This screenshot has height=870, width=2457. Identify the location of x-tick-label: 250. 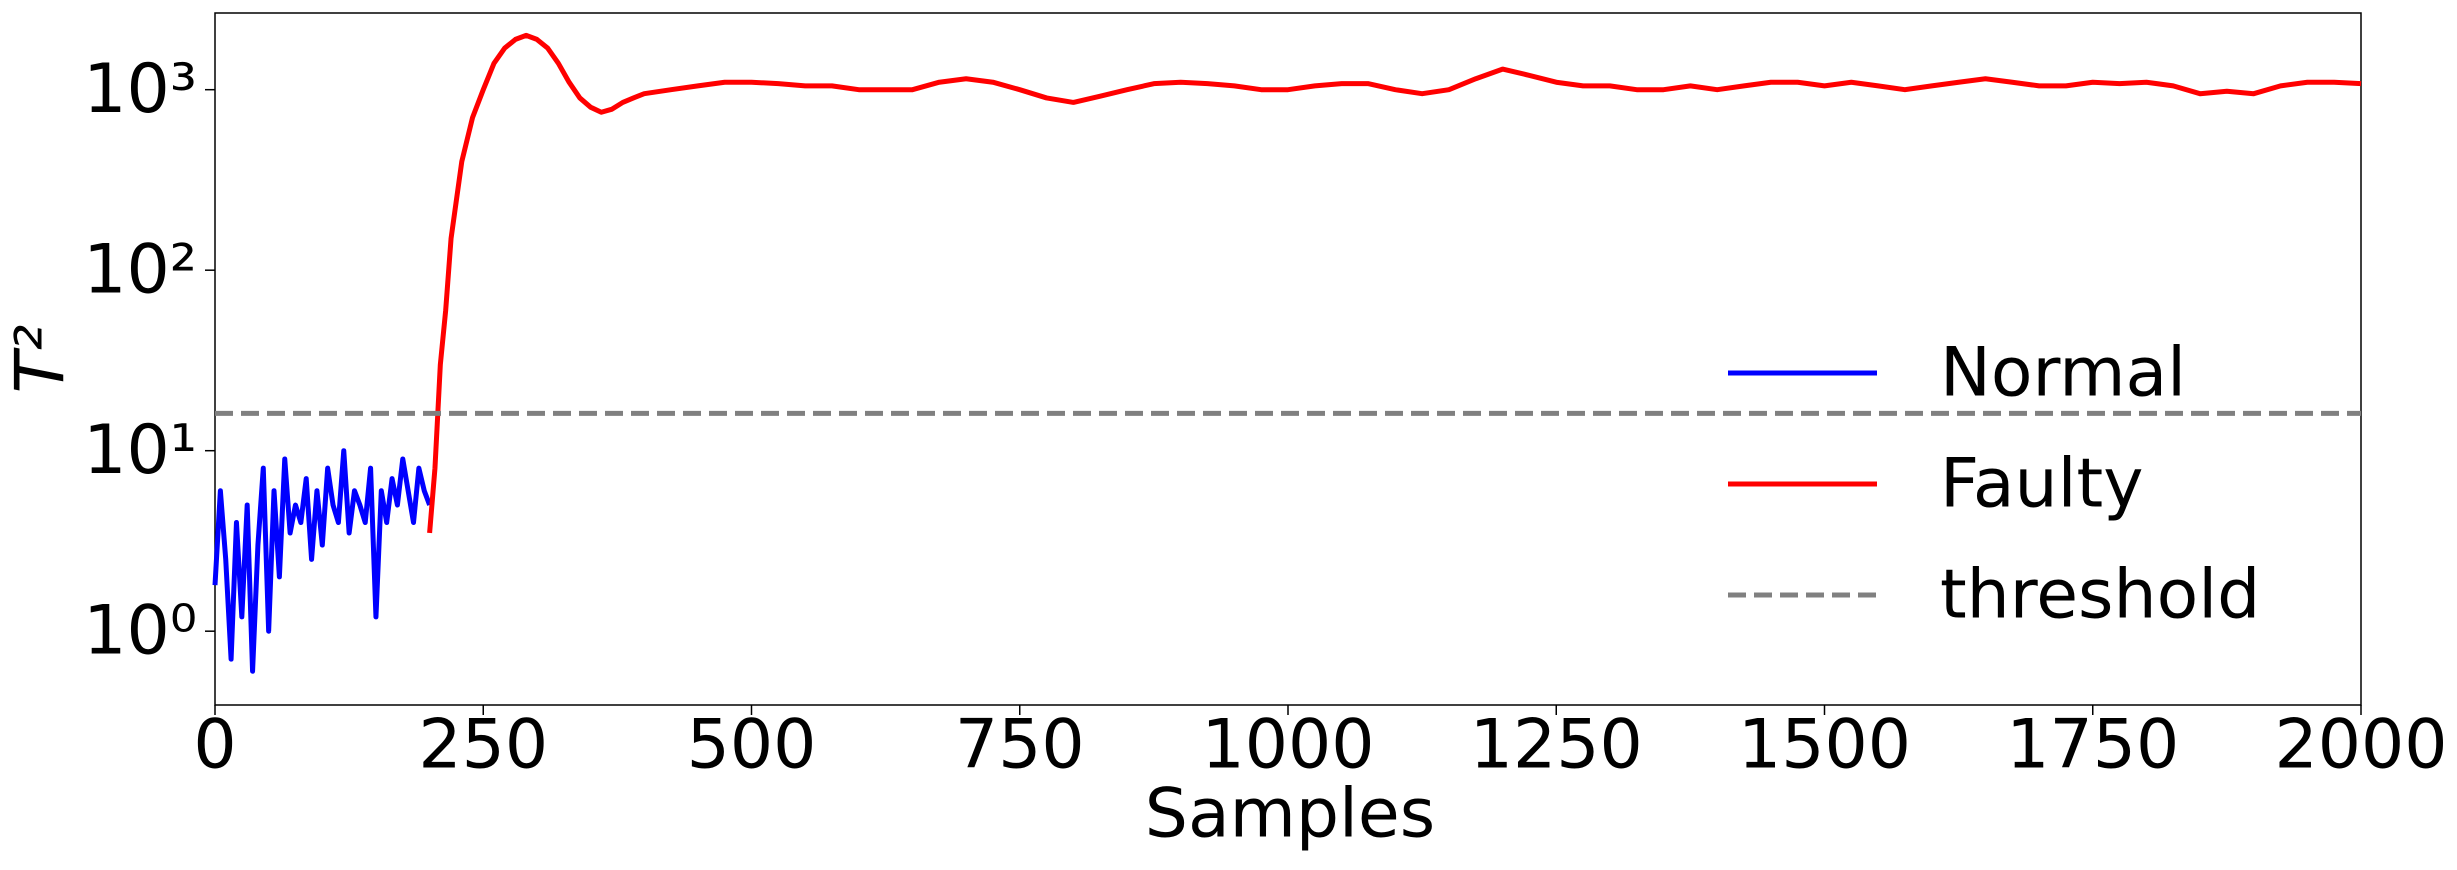
(483, 745).